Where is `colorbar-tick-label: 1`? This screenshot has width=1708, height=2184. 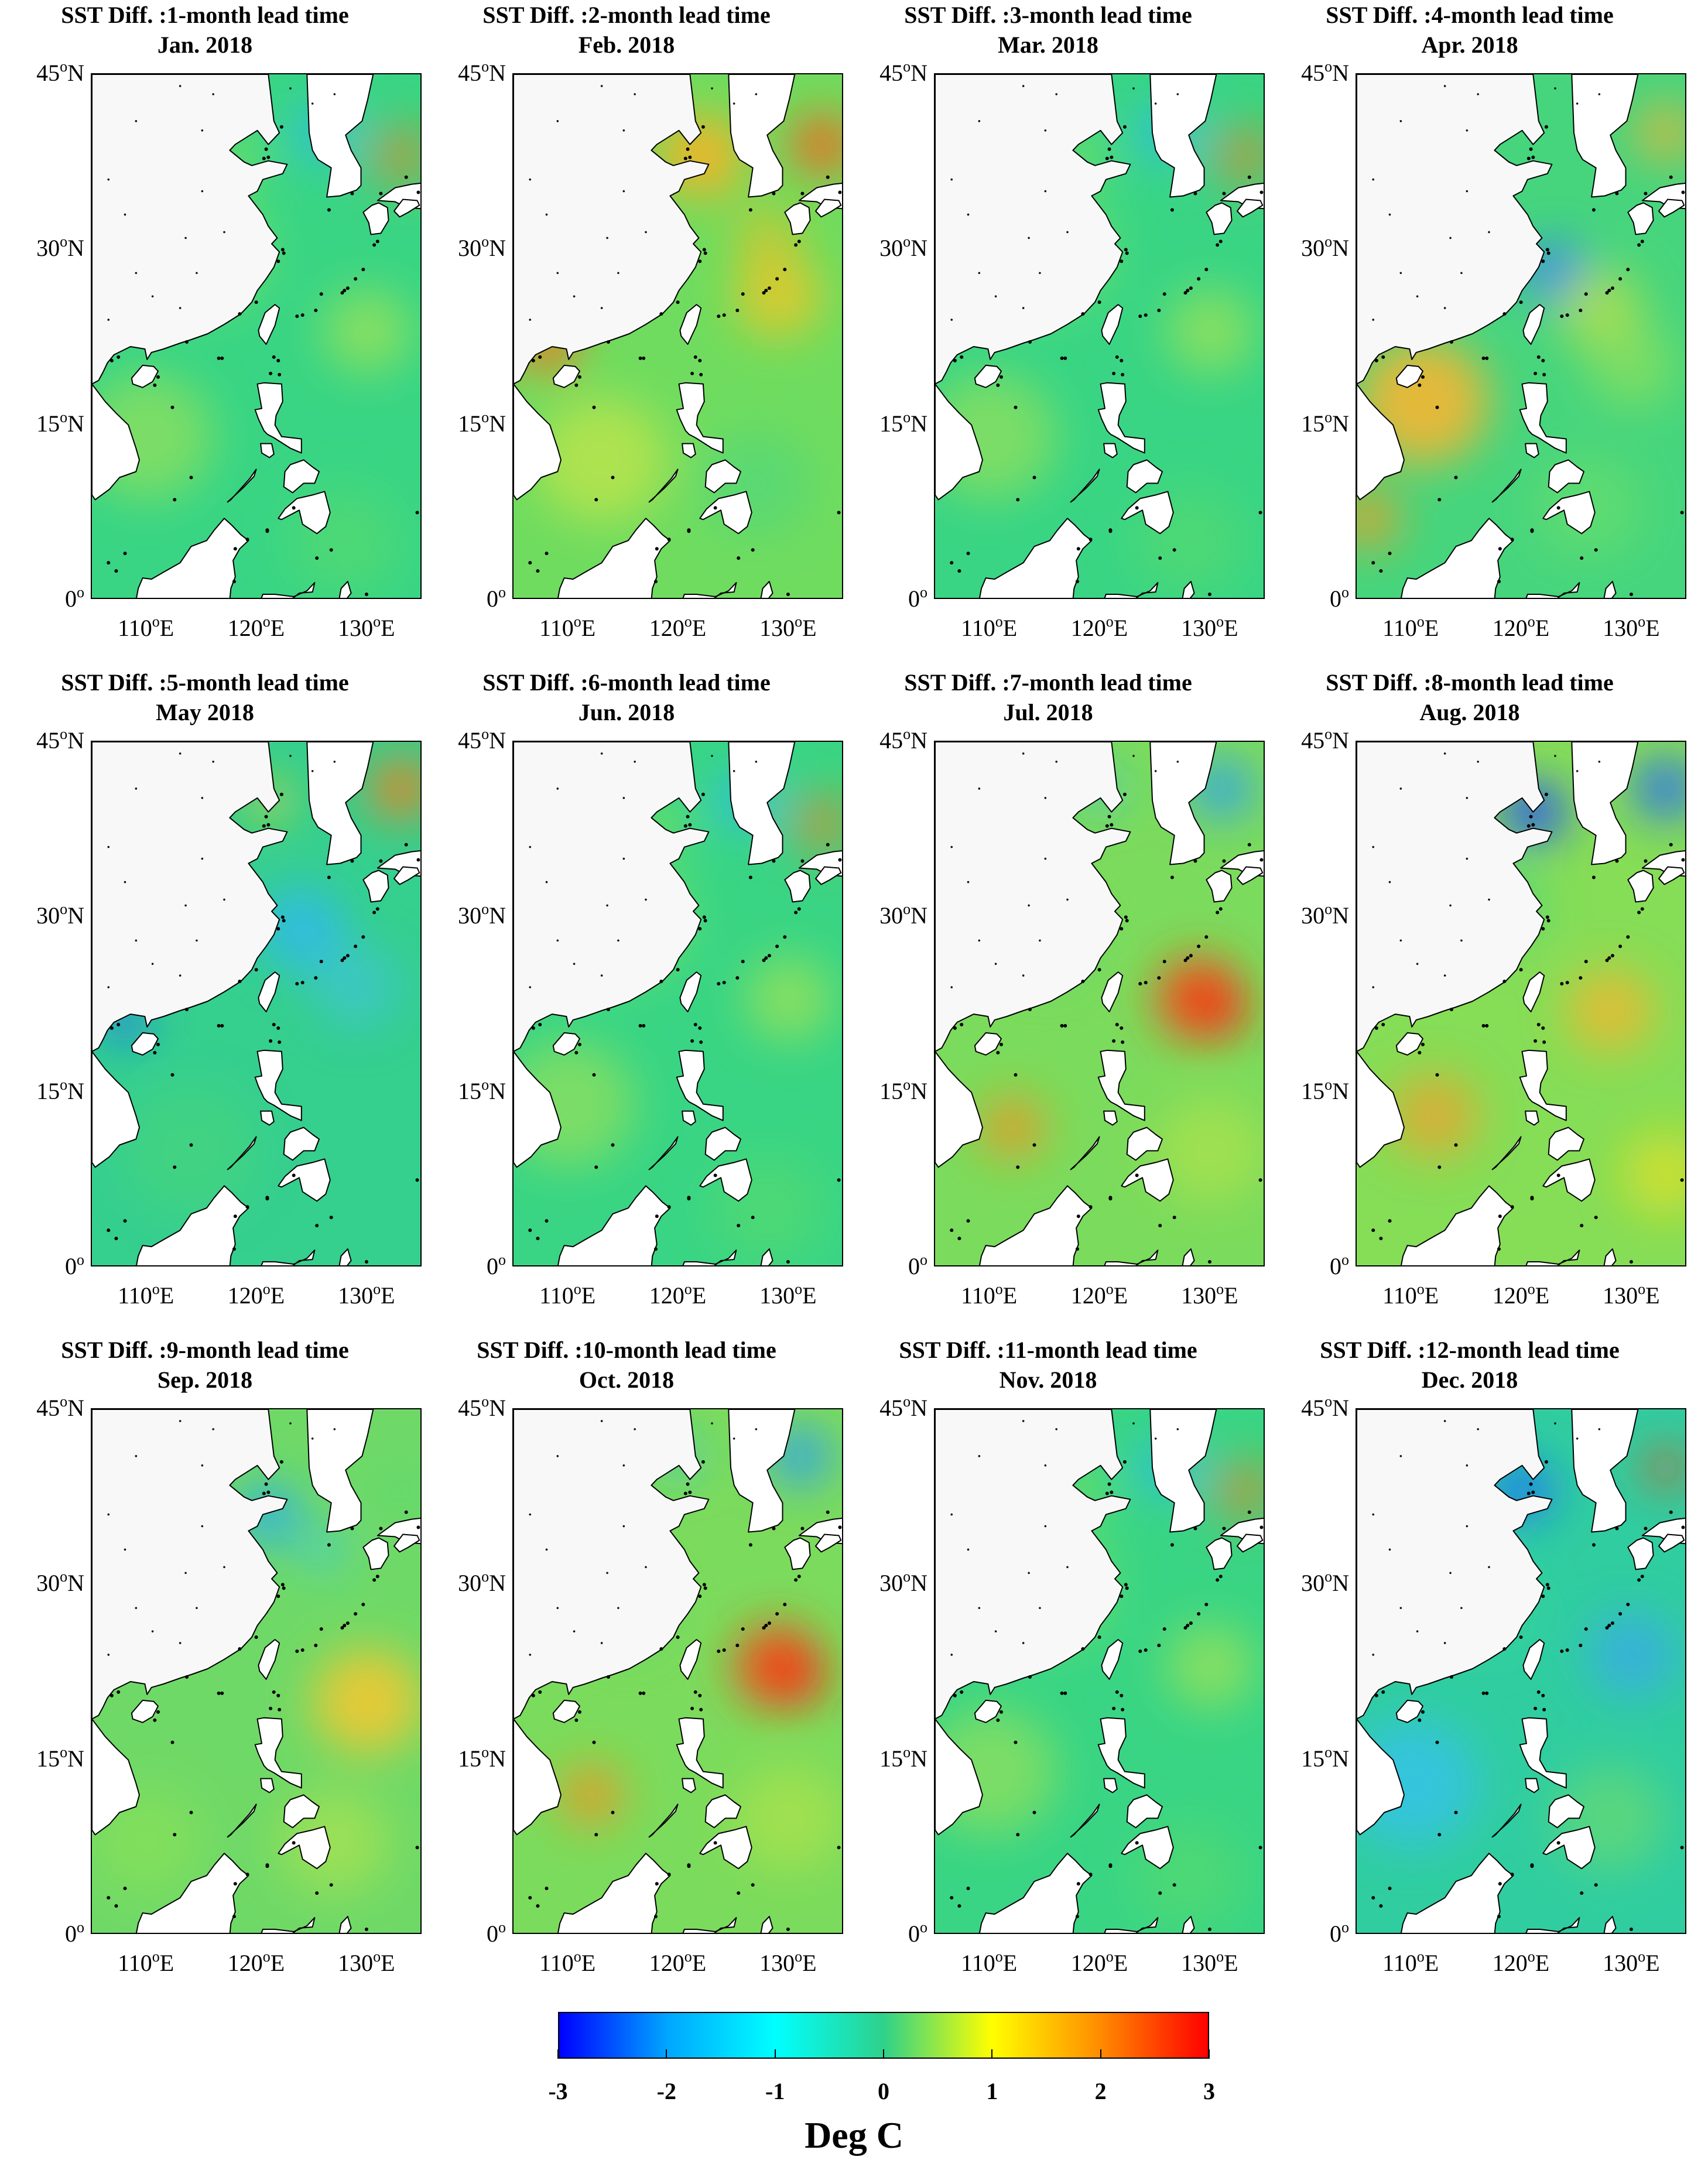
colorbar-tick-label: 1 is located at coordinates (992, 2091).